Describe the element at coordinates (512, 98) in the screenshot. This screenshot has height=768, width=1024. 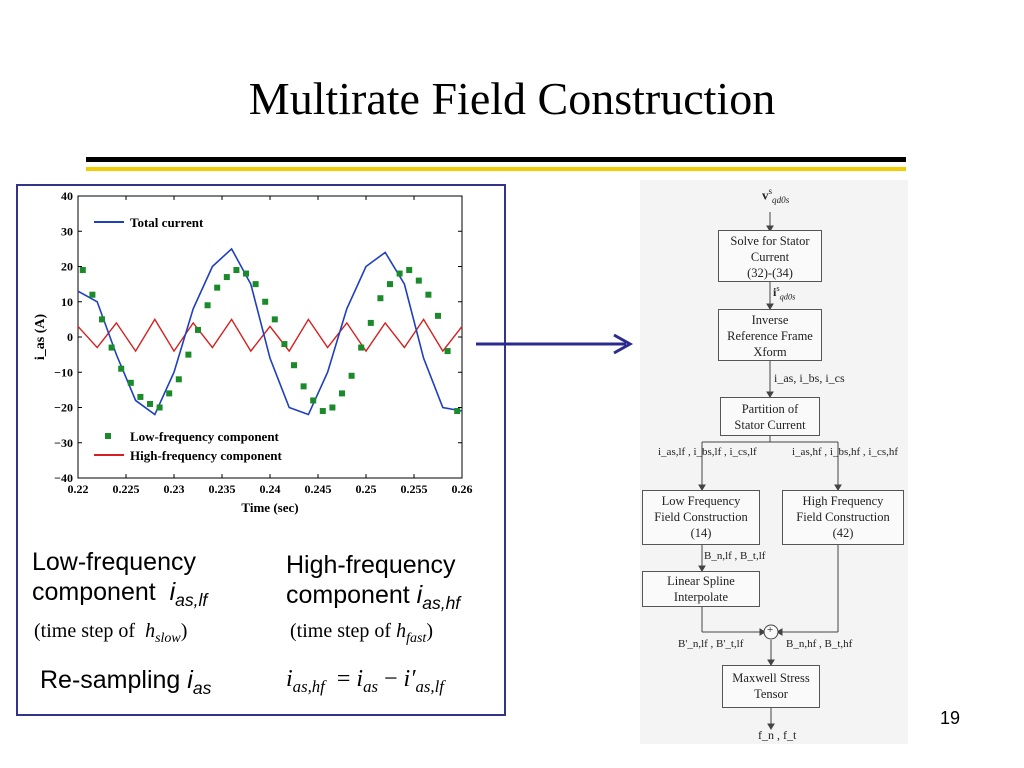
I see `slide-title: Multirate Field Construction` at that location.